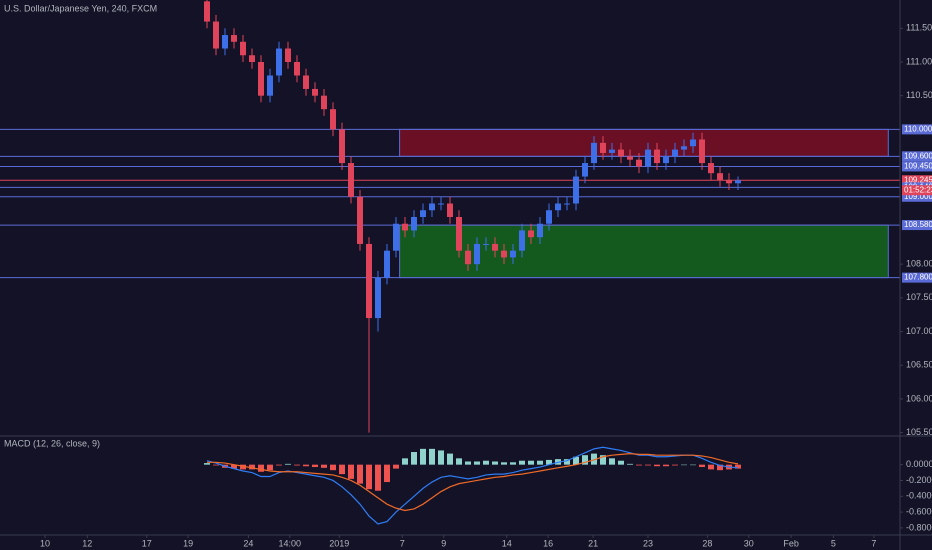 The height and width of the screenshot is (550, 932). Describe the element at coordinates (507, 543) in the screenshot. I see `x-tick-label: 14` at that location.